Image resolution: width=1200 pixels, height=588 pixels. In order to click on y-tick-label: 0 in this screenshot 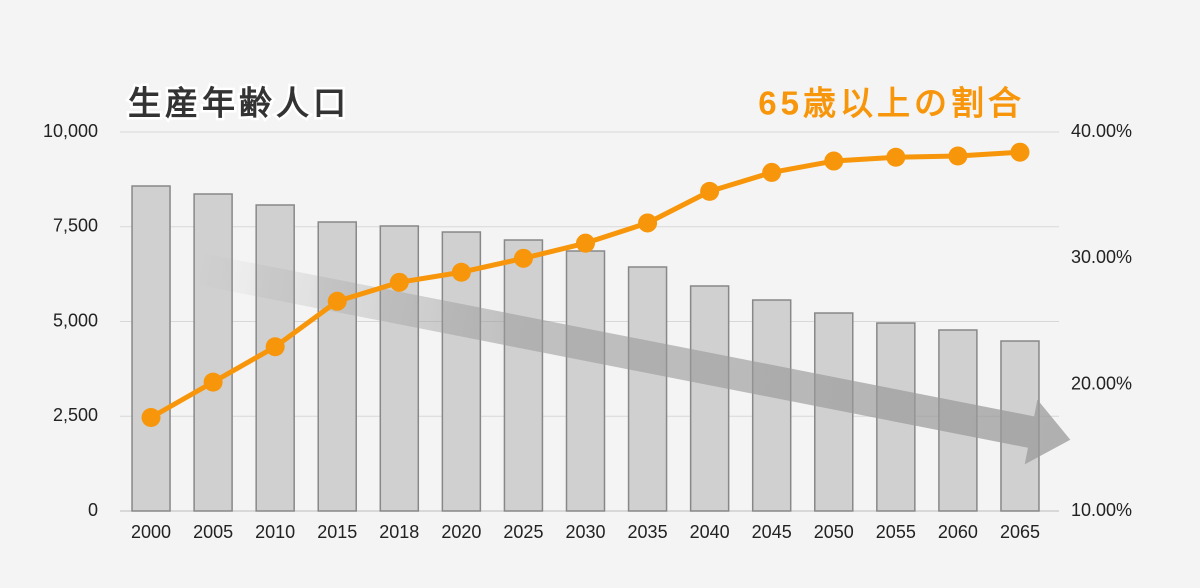, I will do `click(93, 510)`.